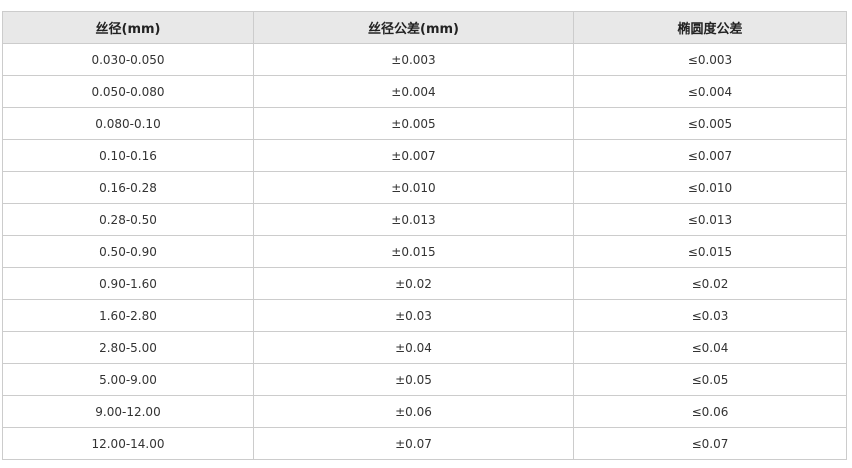 This screenshot has width=852, height=468. Describe the element at coordinates (710, 59) in the screenshot. I see `cell-ovality-tolerance: ≤0.003` at that location.